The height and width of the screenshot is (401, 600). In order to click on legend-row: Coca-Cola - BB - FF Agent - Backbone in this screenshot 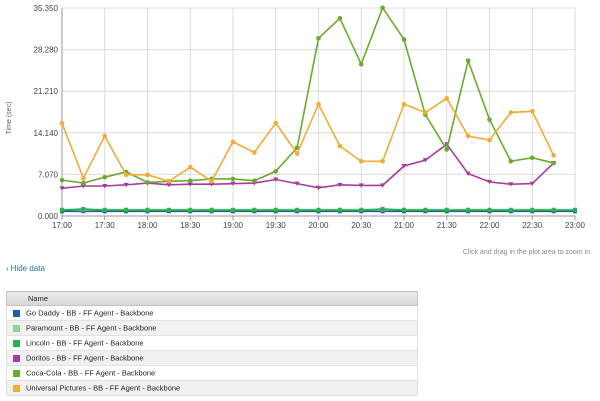, I will do `click(212, 373)`.